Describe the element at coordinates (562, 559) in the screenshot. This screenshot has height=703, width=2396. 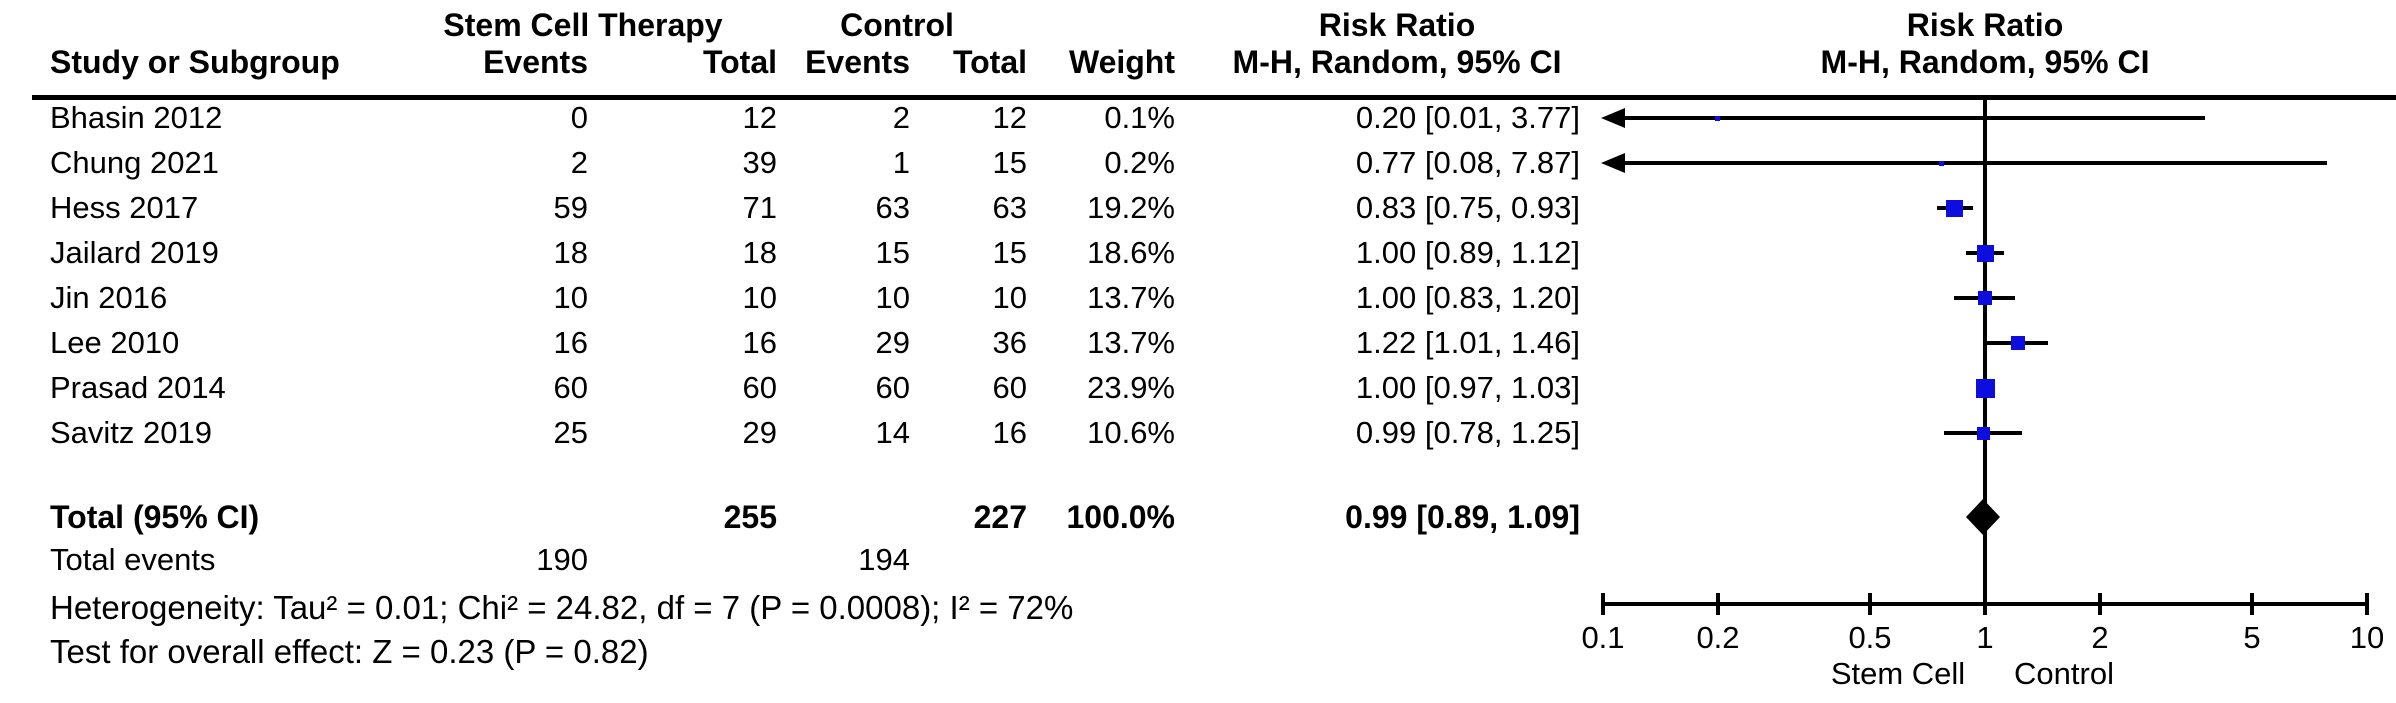
I see `total-events-sc: 190` at that location.